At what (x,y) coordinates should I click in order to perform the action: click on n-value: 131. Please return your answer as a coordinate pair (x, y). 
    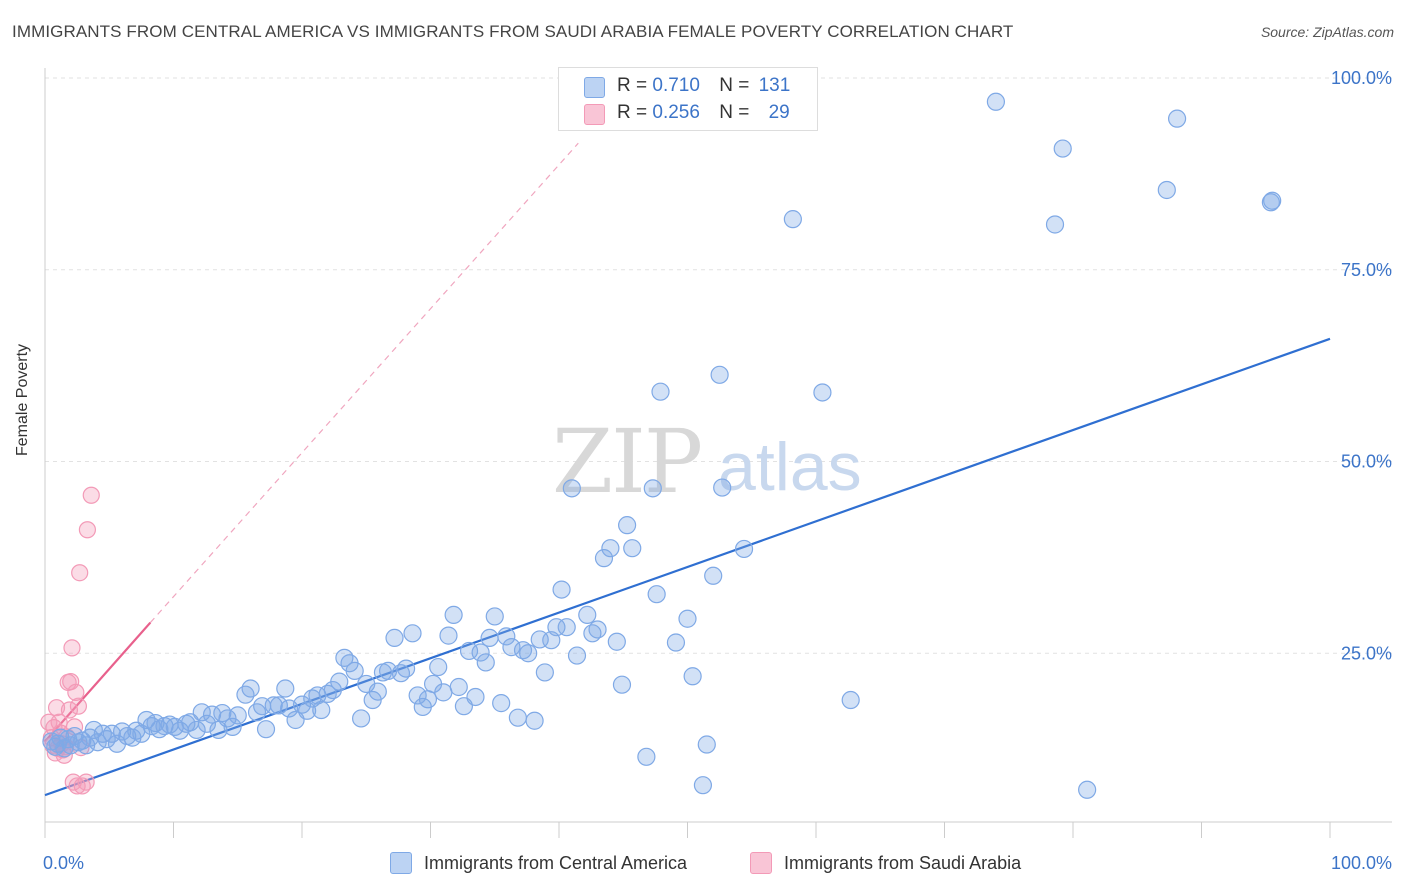
    Looking at the image, I should click on (774, 85).